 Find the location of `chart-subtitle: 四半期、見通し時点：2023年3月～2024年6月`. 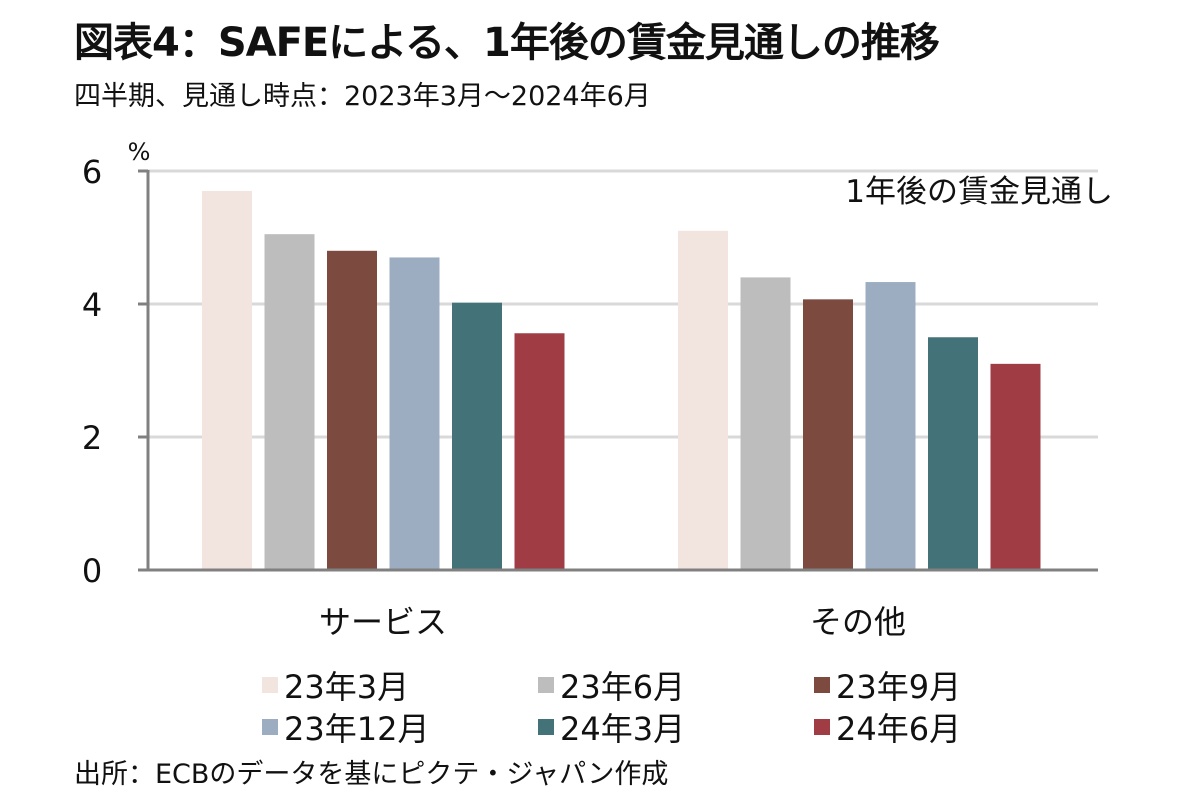

chart-subtitle: 四半期、見通し時点：2023年3月～2024年6月 is located at coordinates (362, 96).